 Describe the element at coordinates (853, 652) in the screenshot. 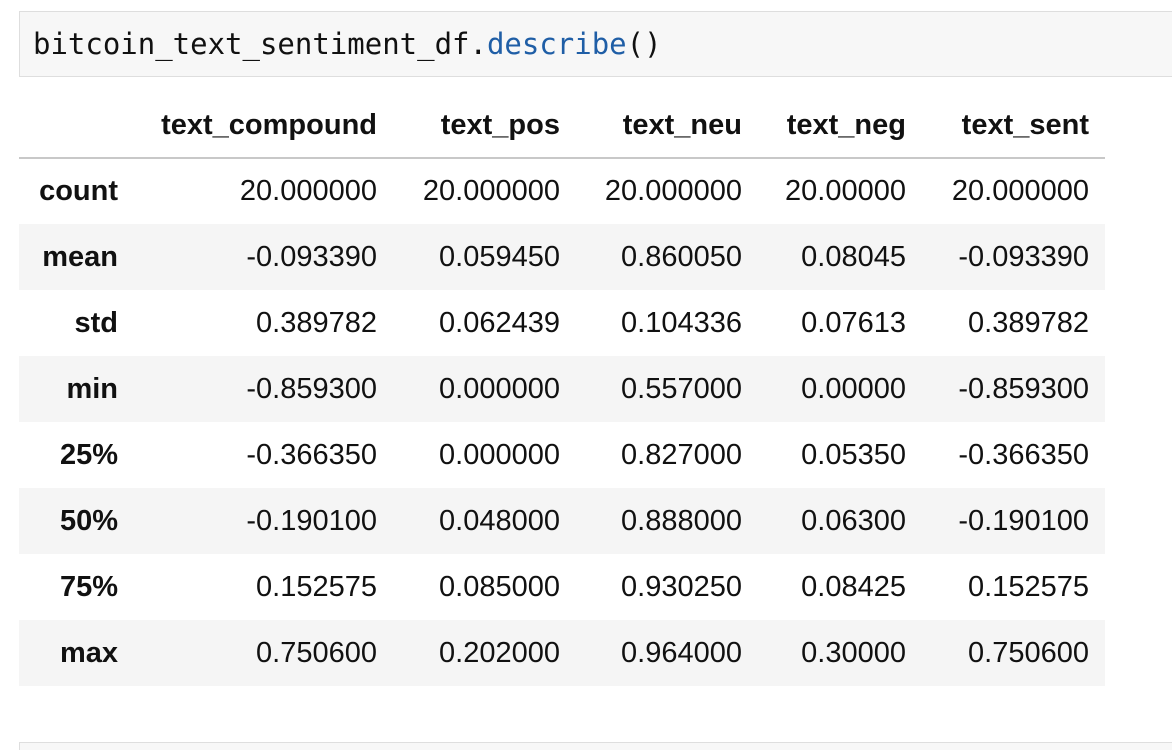

I see `table-cell: 0.30000` at that location.